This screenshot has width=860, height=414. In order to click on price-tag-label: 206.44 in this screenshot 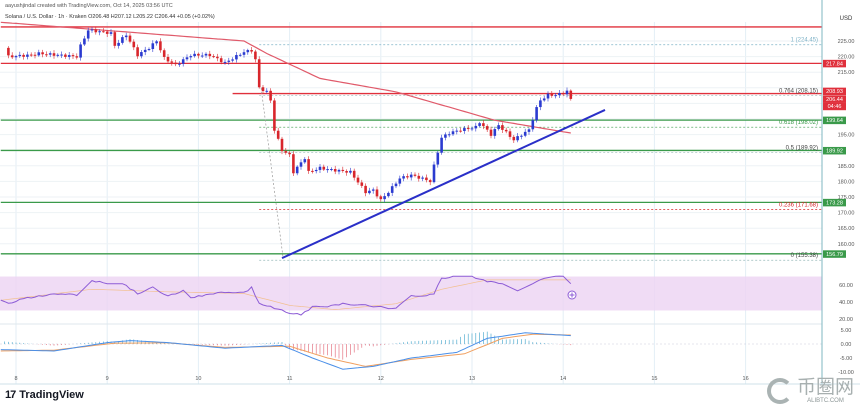, I will do `click(834, 100)`.